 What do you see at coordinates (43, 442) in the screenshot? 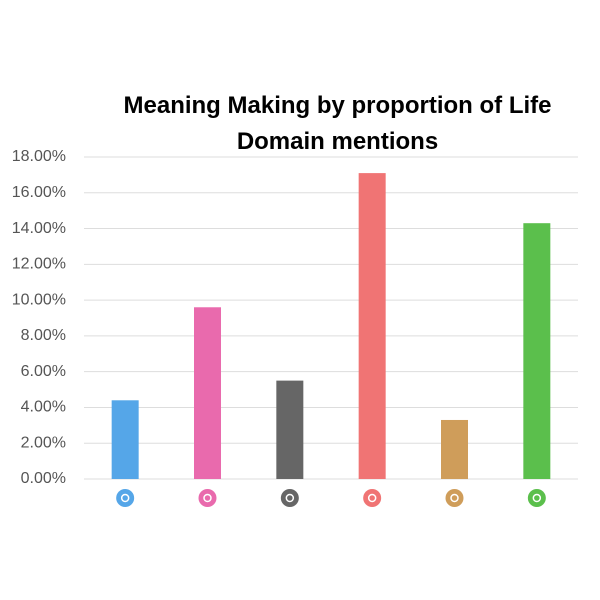
I see `y-tick-label: 2.00%` at bounding box center [43, 442].